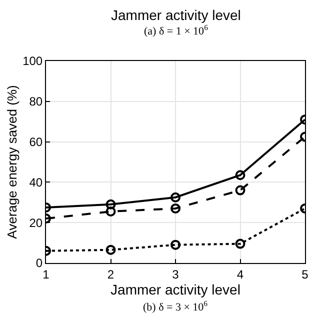  What do you see at coordinates (39, 263) in the screenshot?
I see `y-tick-label: 0` at bounding box center [39, 263].